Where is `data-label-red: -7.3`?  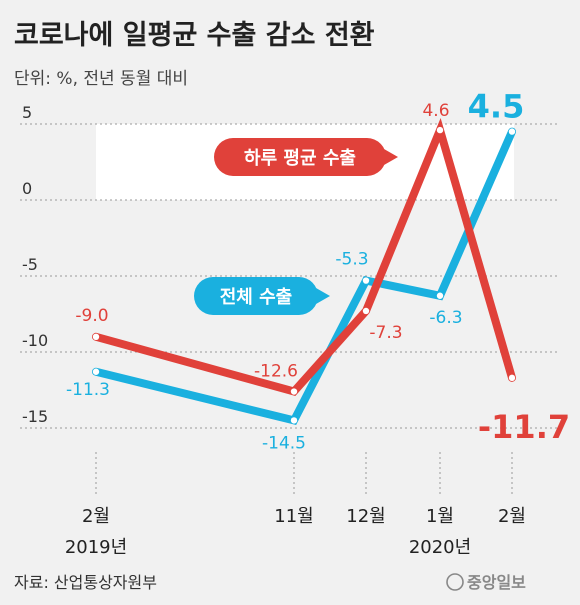 data-label-red: -7.3 is located at coordinates (385, 333).